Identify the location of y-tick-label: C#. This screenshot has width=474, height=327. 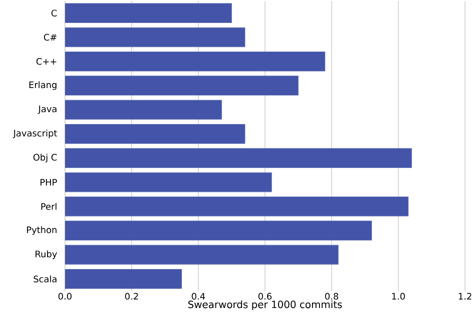
(50, 37).